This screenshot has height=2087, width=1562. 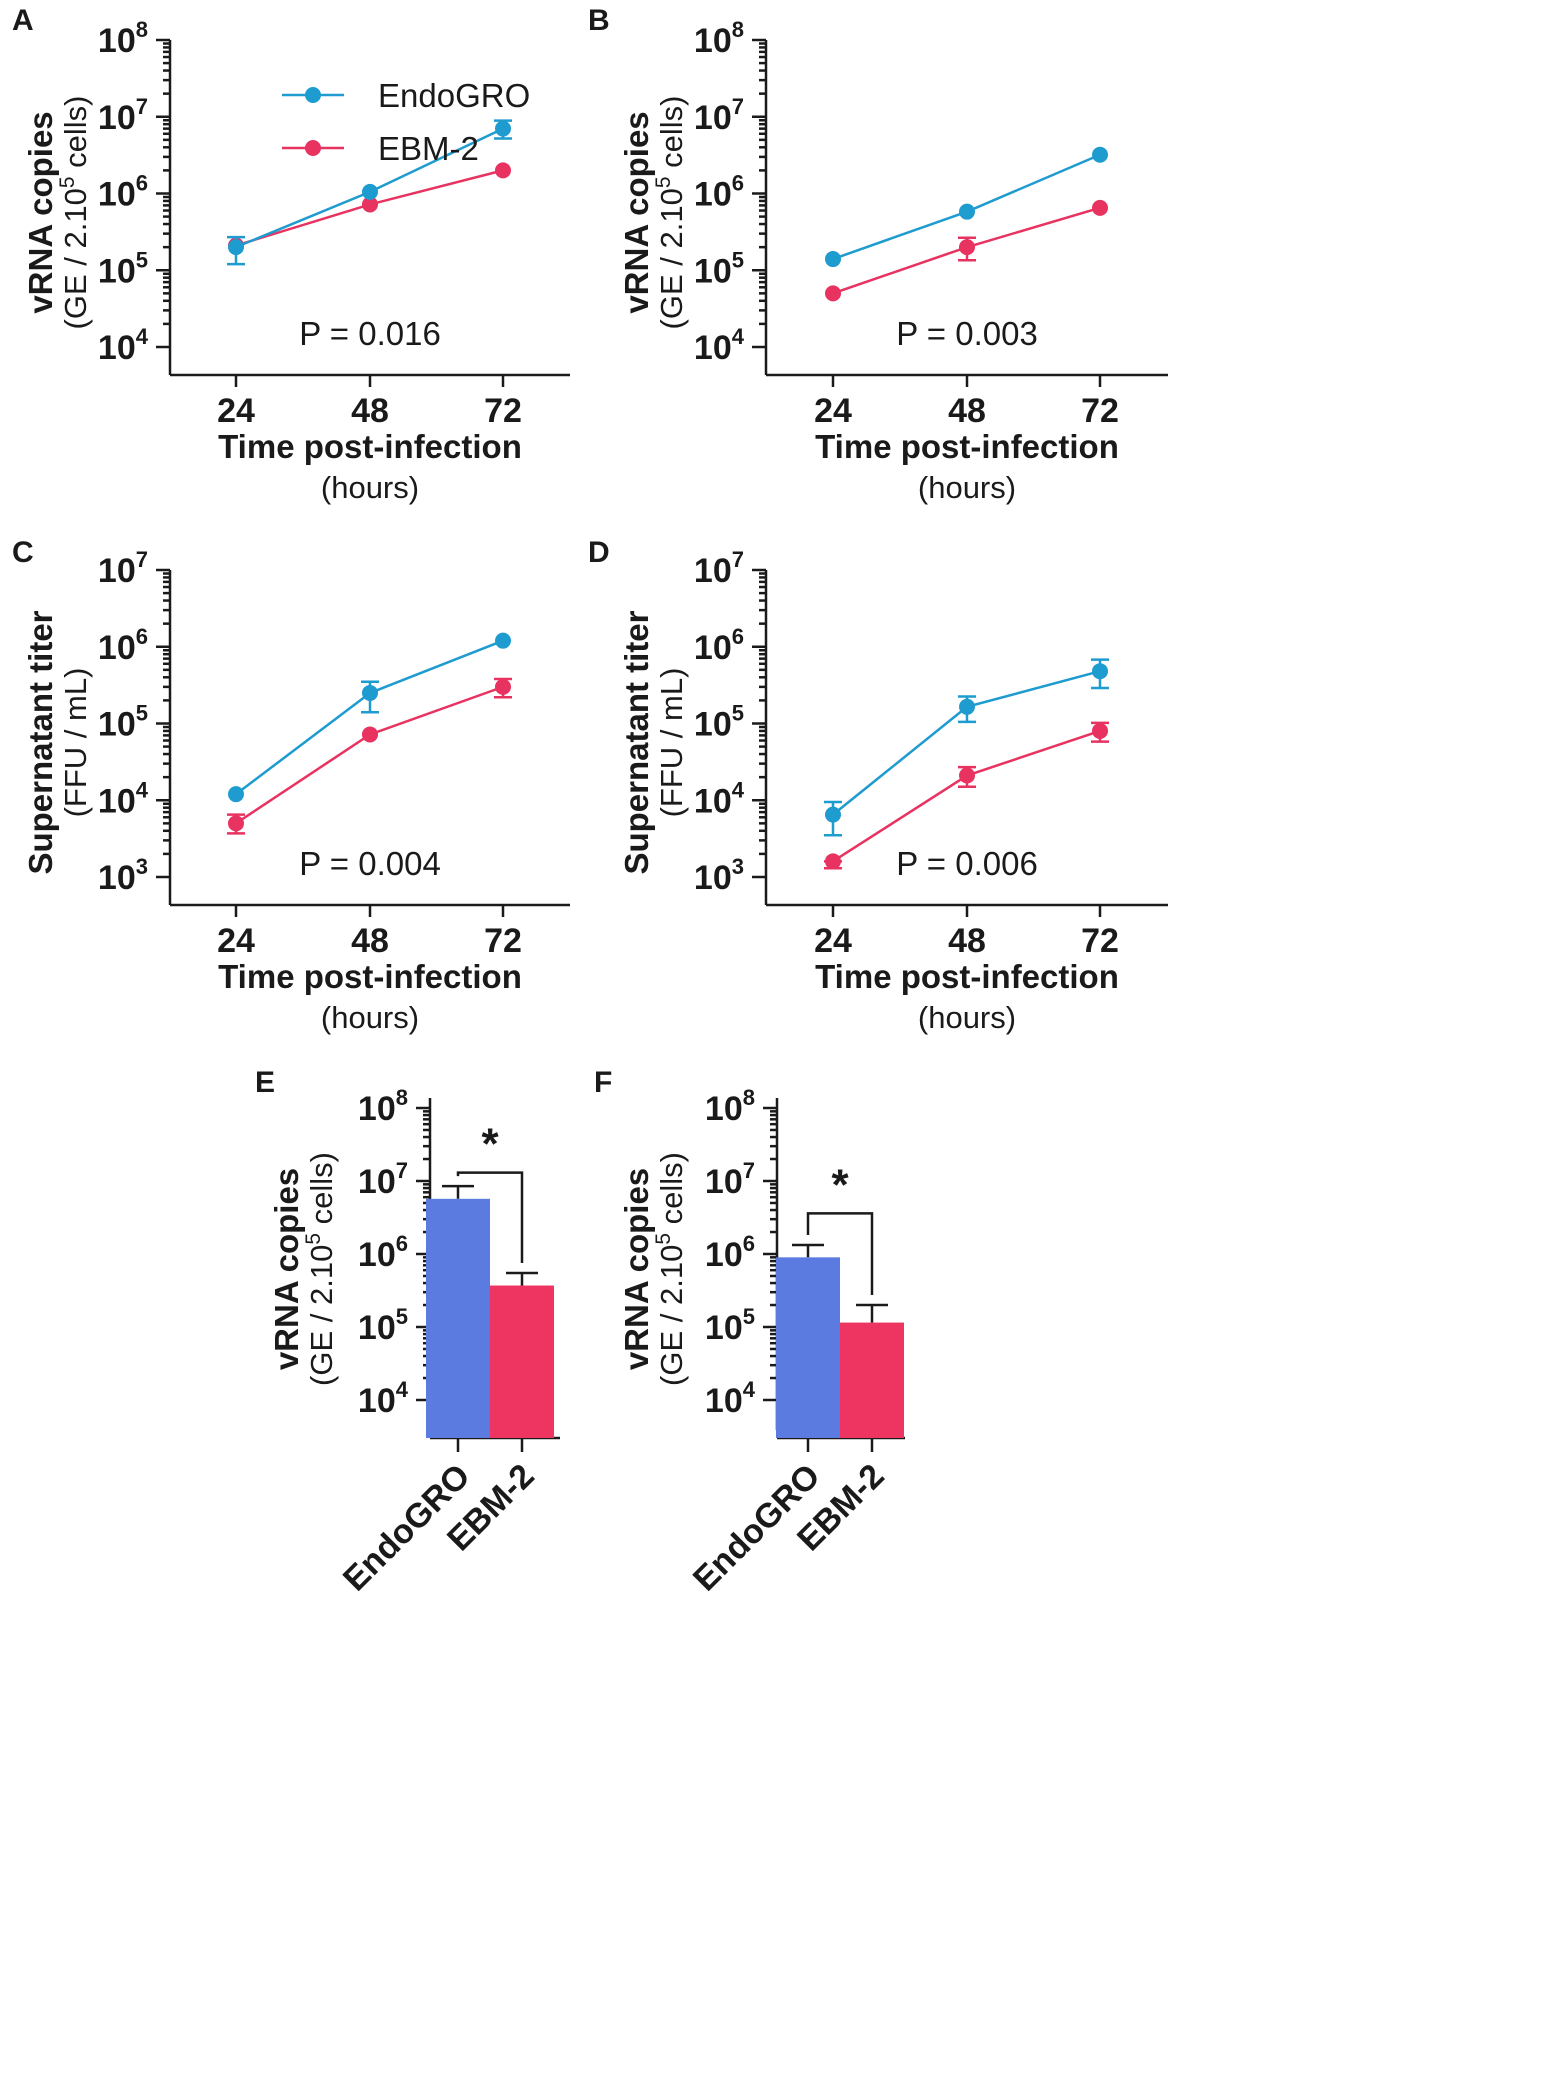 I want to click on legend: EndoGRO EBM-2, so click(x=406, y=122).